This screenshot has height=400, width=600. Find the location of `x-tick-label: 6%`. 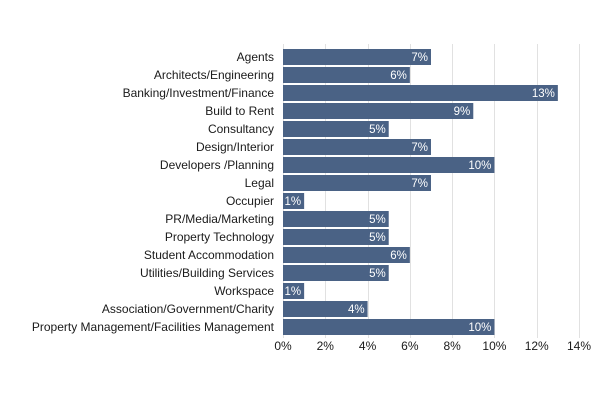

x-tick-label: 6% is located at coordinates (410, 346).